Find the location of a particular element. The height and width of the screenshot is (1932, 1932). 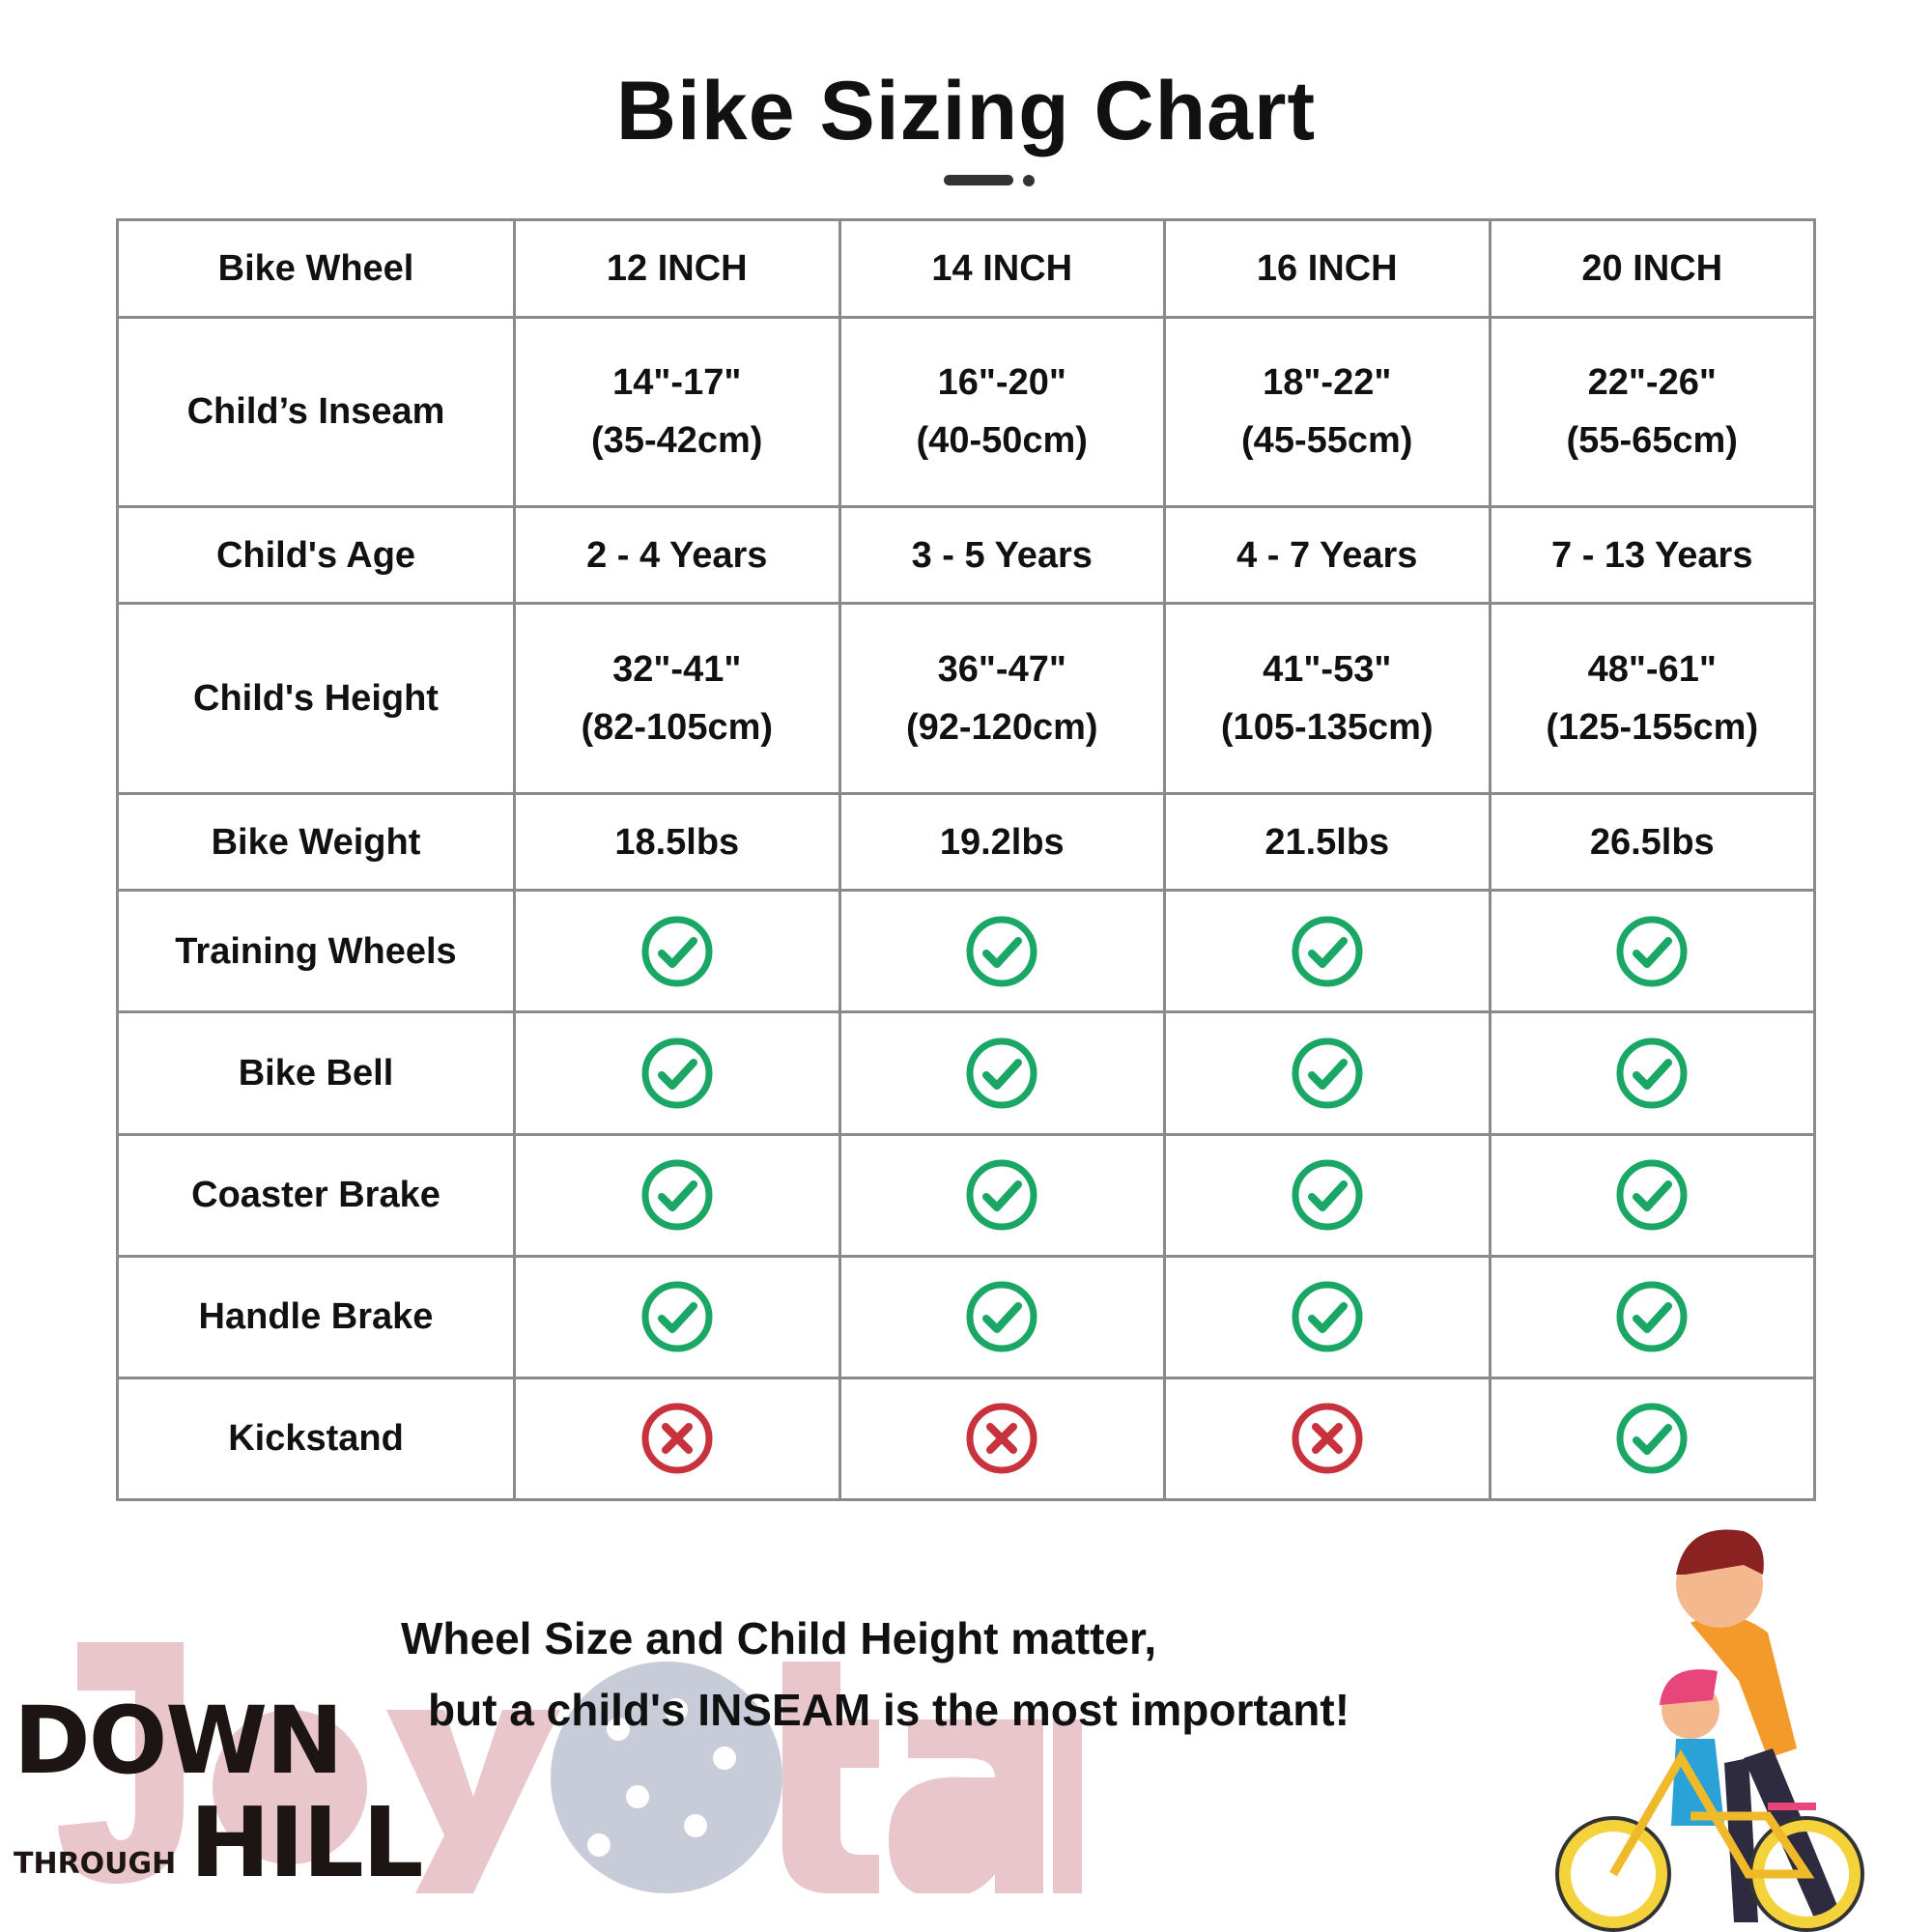

row-label: Child’s Inseam is located at coordinates (316, 411).